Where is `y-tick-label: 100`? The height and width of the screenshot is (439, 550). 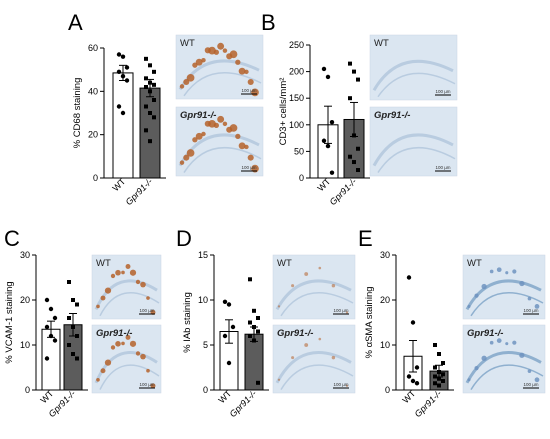
y-tick-label: 100 is located at coordinates (296, 125).